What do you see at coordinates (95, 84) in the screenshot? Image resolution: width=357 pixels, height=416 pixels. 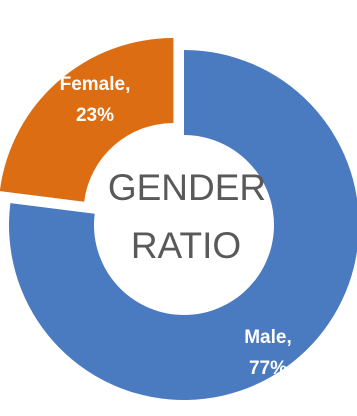 I see `data-label-female-name: Female,` at bounding box center [95, 84].